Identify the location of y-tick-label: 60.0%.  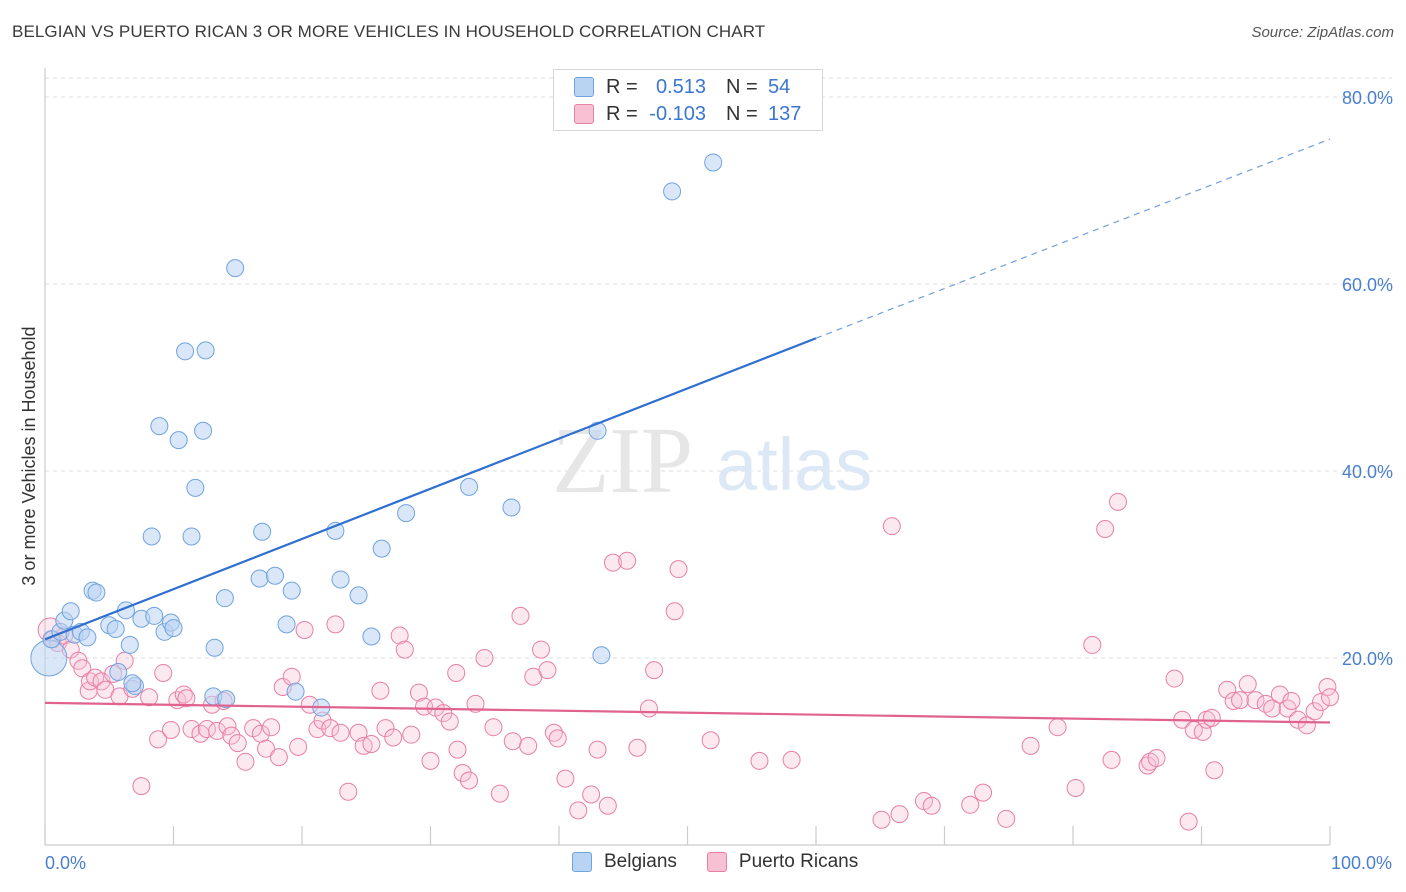
(1367, 285).